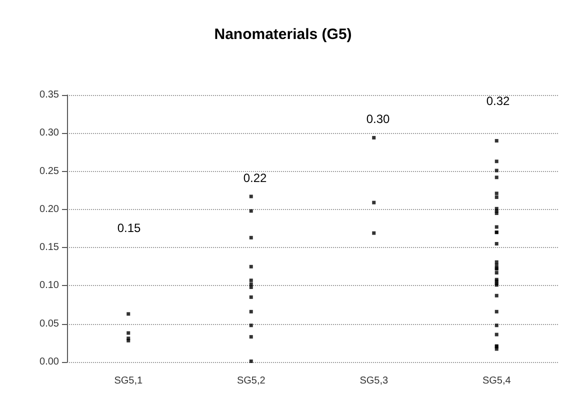 This screenshot has height=417, width=566. What do you see at coordinates (374, 381) in the screenshot?
I see `x-tick-label: SG5,3` at bounding box center [374, 381].